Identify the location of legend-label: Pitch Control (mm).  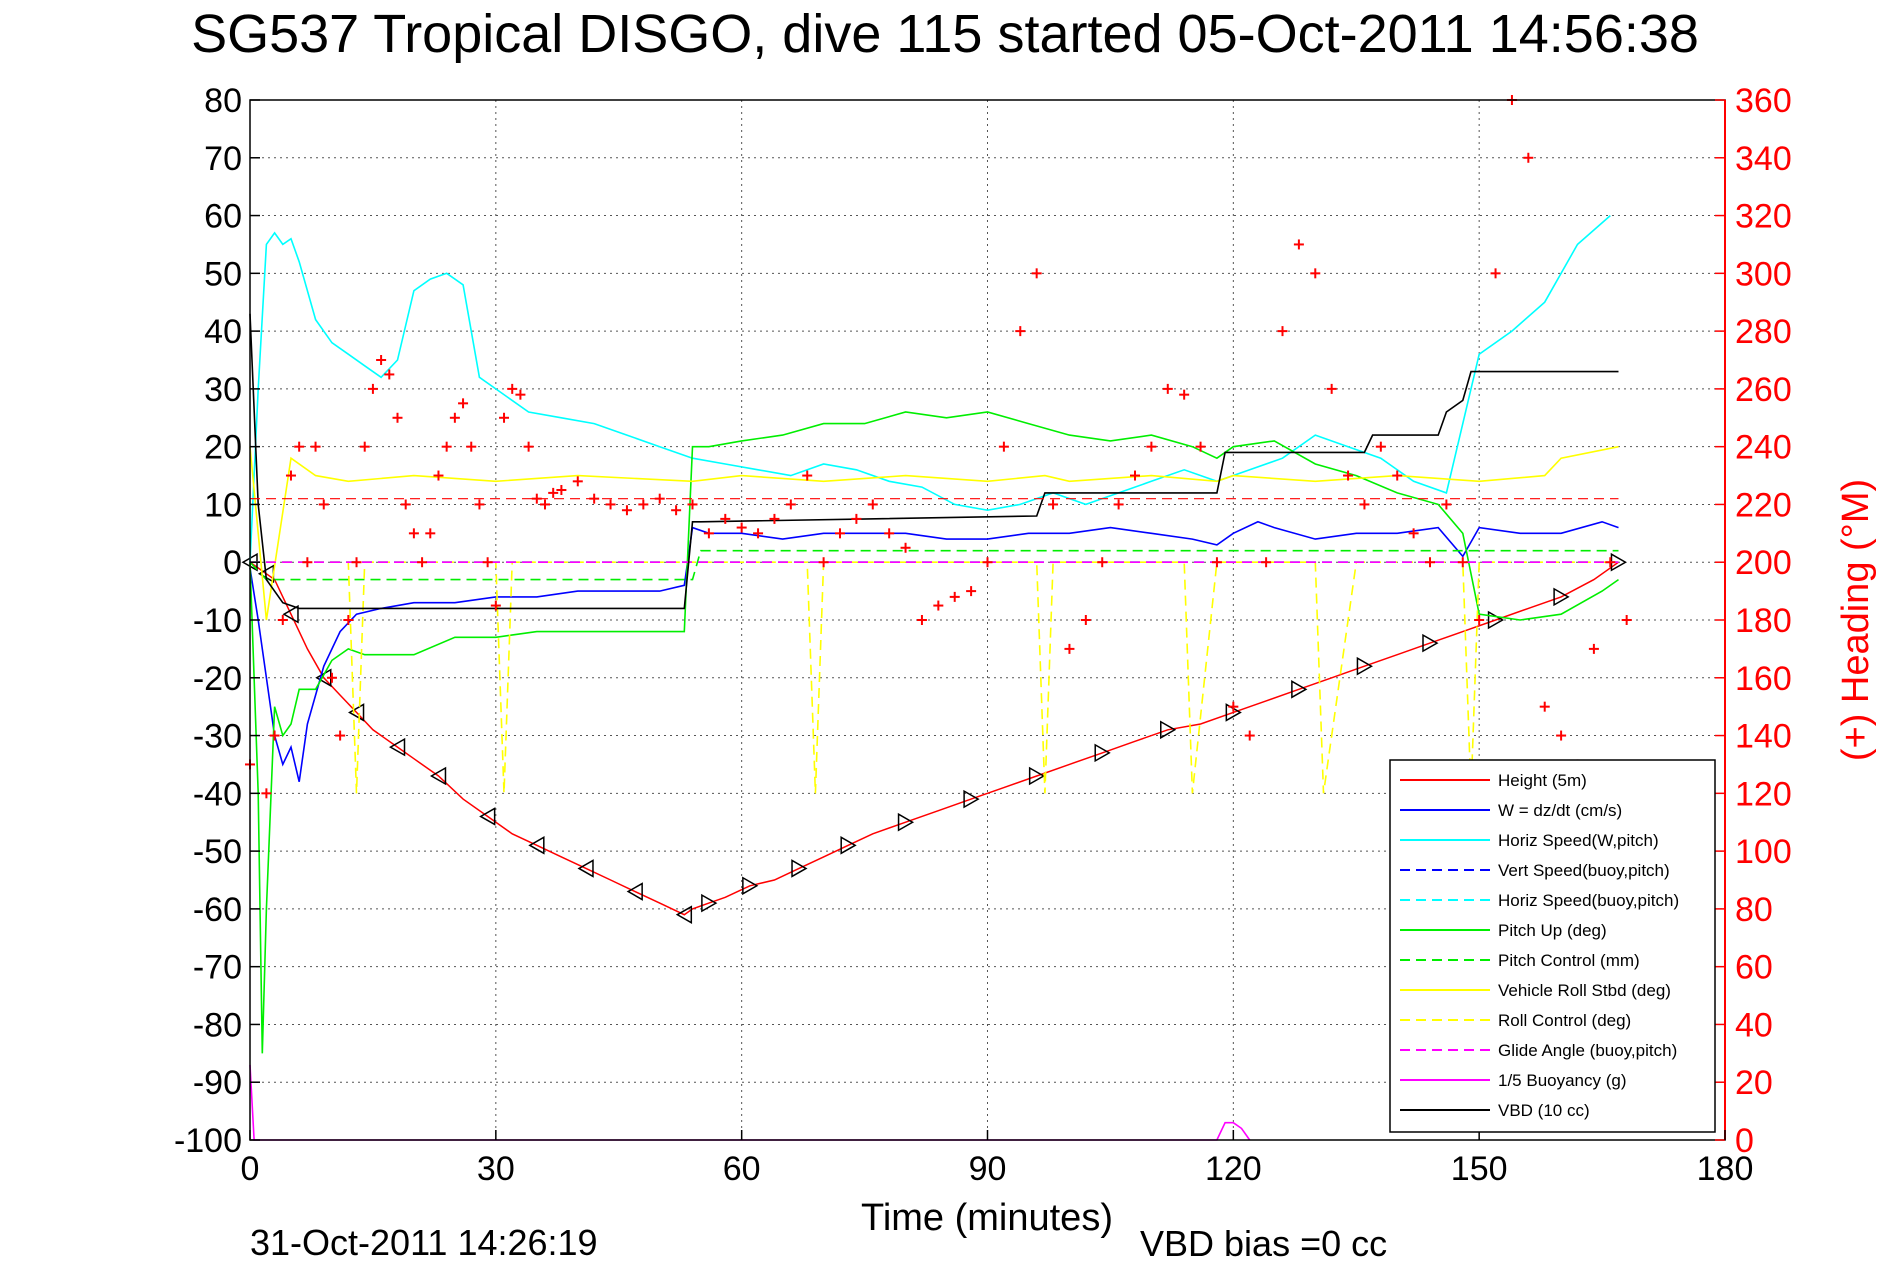
(1569, 960).